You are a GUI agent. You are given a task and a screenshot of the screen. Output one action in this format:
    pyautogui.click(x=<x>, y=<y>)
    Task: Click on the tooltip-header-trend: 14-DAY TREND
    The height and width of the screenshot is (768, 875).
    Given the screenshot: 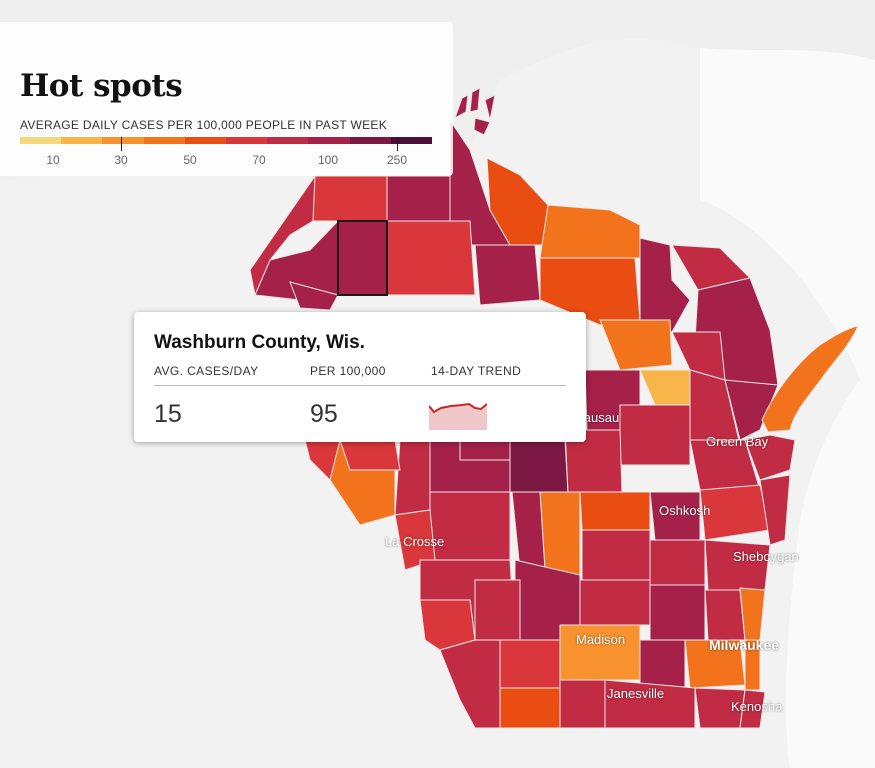 What is the action you would take?
    pyautogui.click(x=476, y=371)
    